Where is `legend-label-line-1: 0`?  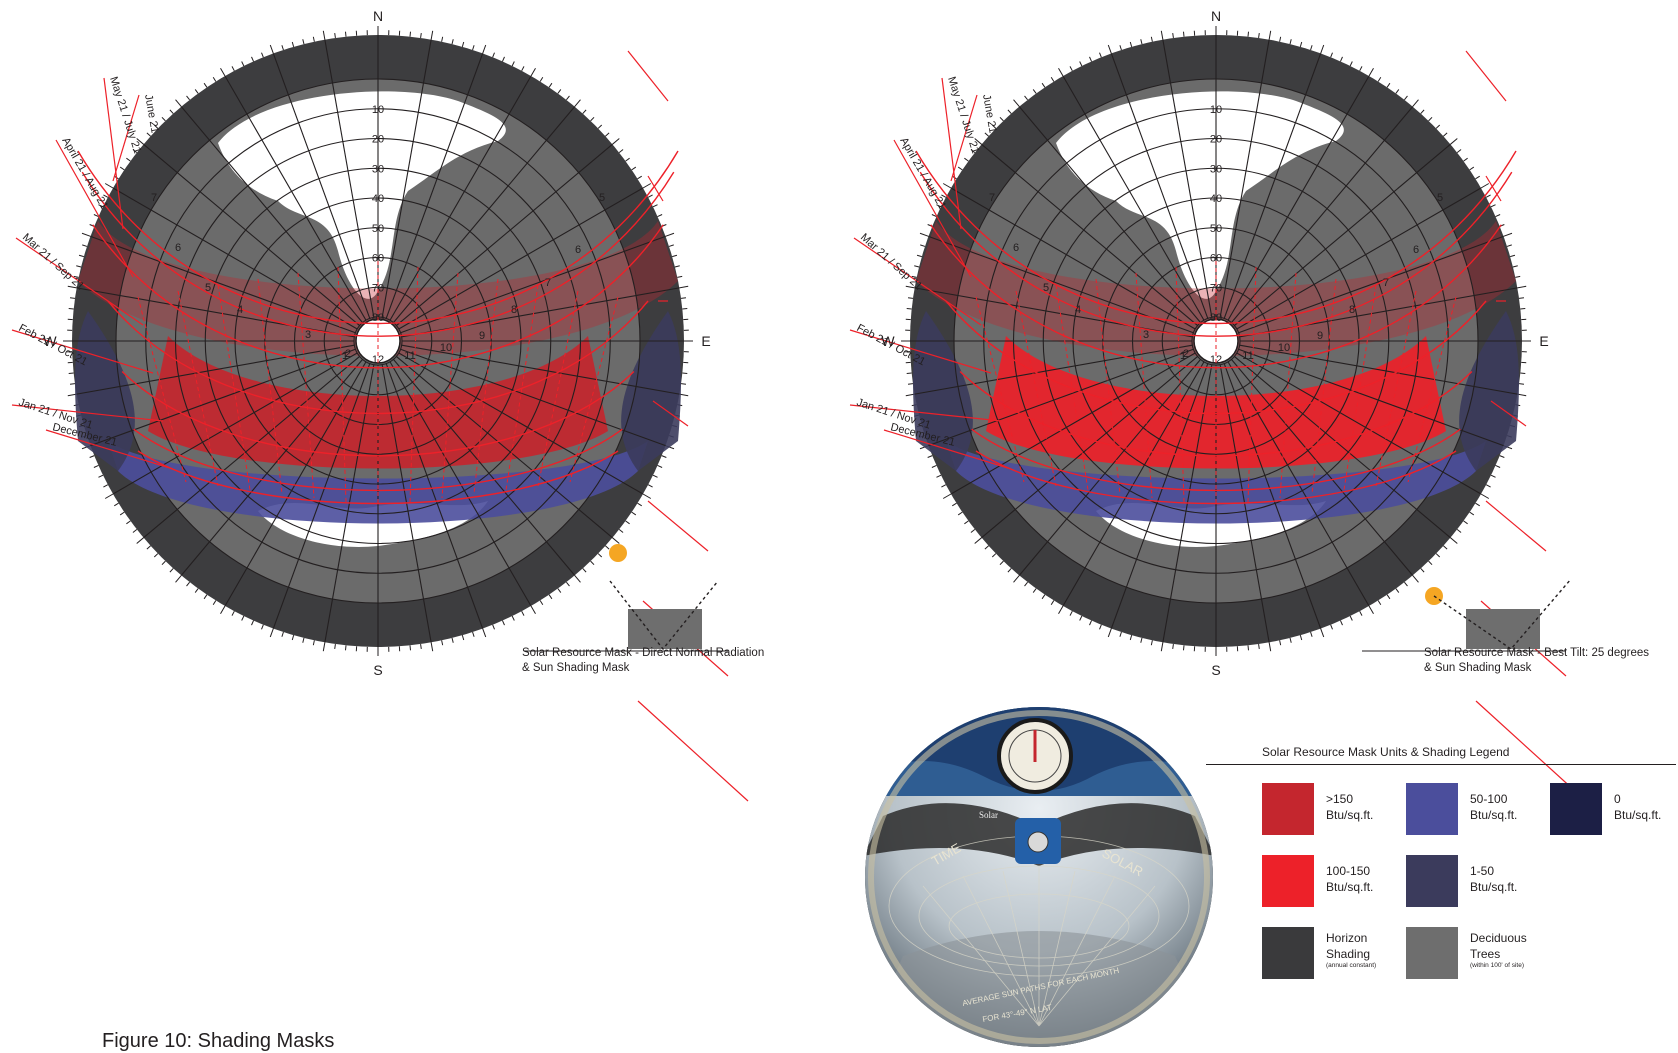
legend-label-line-1: 0 is located at coordinates (1637, 799).